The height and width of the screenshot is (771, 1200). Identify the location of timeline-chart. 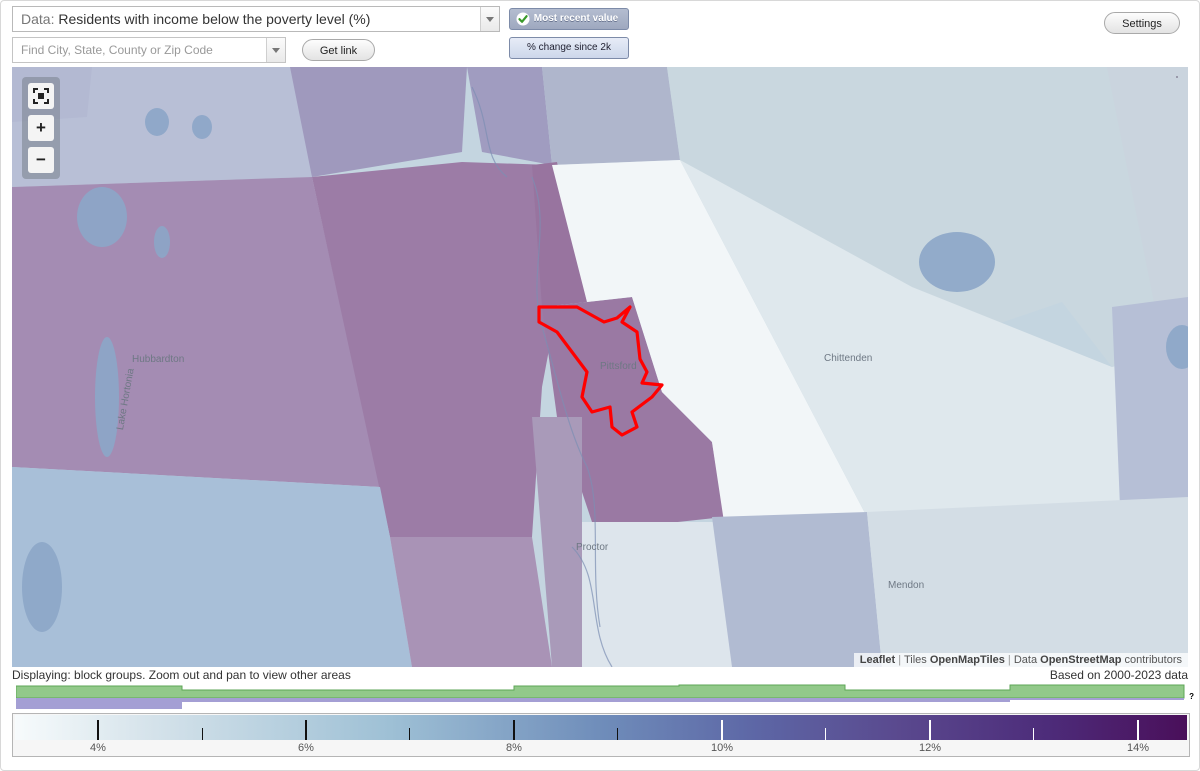
(600, 696).